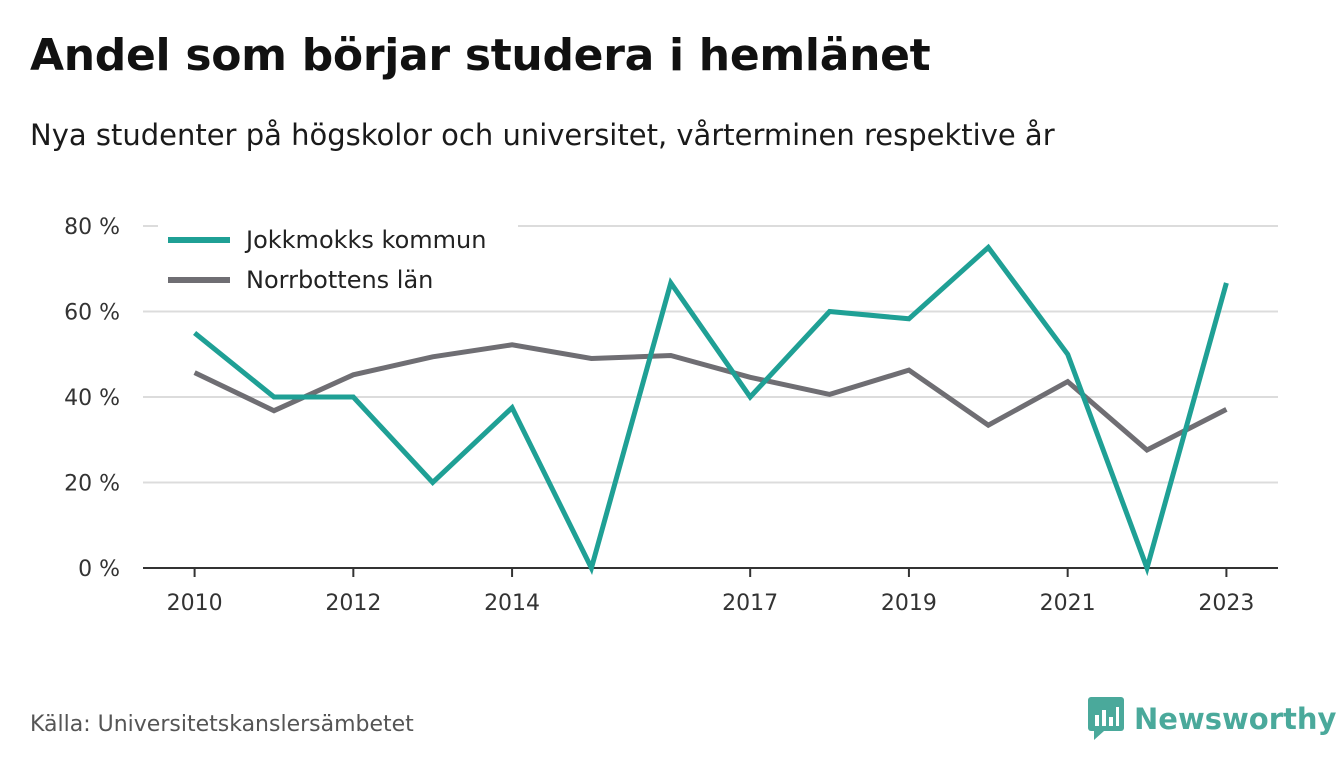 This screenshot has width=1340, height=771. What do you see at coordinates (1226, 603) in the screenshot?
I see `x-tick-label: 2023` at bounding box center [1226, 603].